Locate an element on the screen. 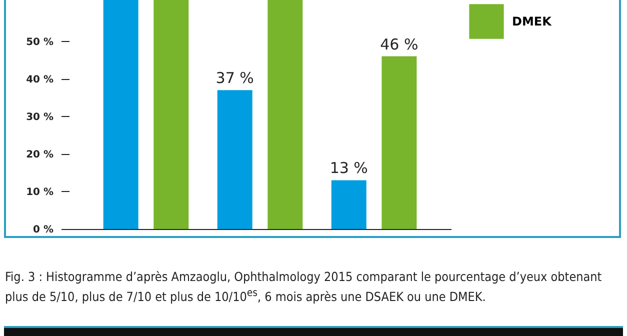 Image resolution: width=627 pixels, height=336 pixels. y-tick-label: 0 % is located at coordinates (43, 230).